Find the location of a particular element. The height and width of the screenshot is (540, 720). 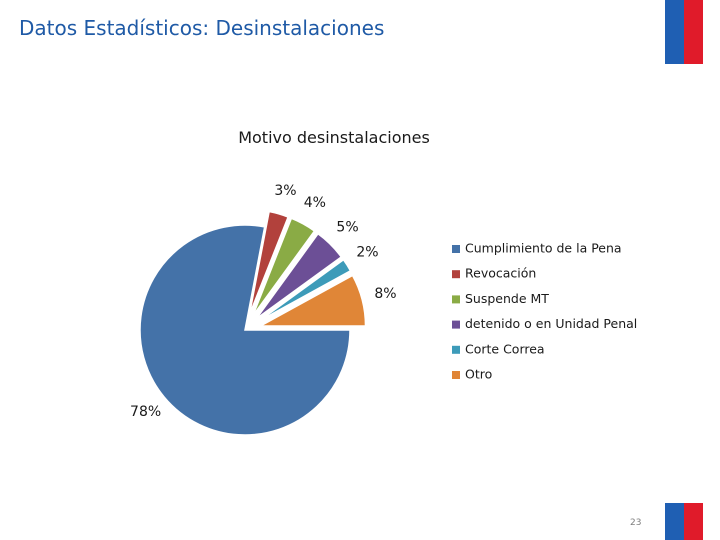

pie-slices is located at coordinates (253, 323).